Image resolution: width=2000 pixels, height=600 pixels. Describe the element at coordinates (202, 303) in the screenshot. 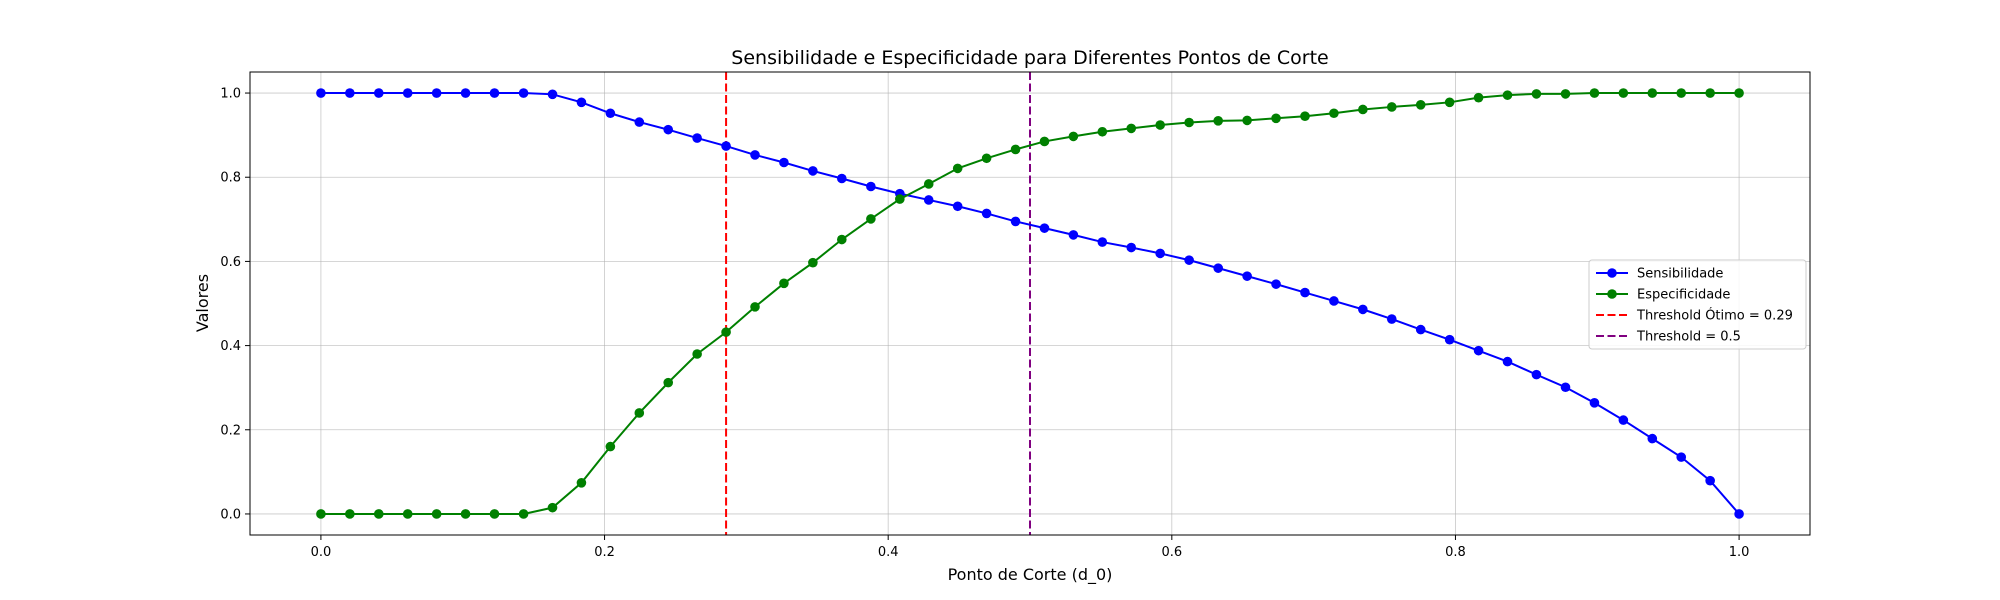

I see `y-axis-label: Valores` at that location.